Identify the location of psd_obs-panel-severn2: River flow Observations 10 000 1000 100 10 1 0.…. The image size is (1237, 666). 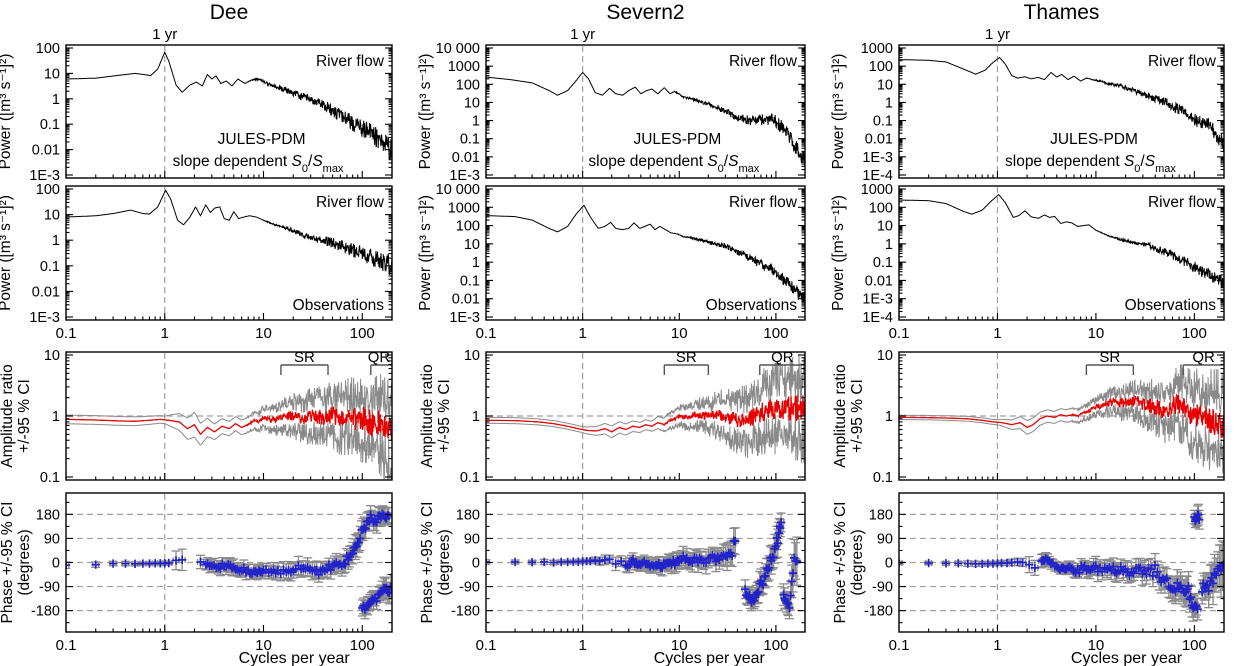
(621, 254).